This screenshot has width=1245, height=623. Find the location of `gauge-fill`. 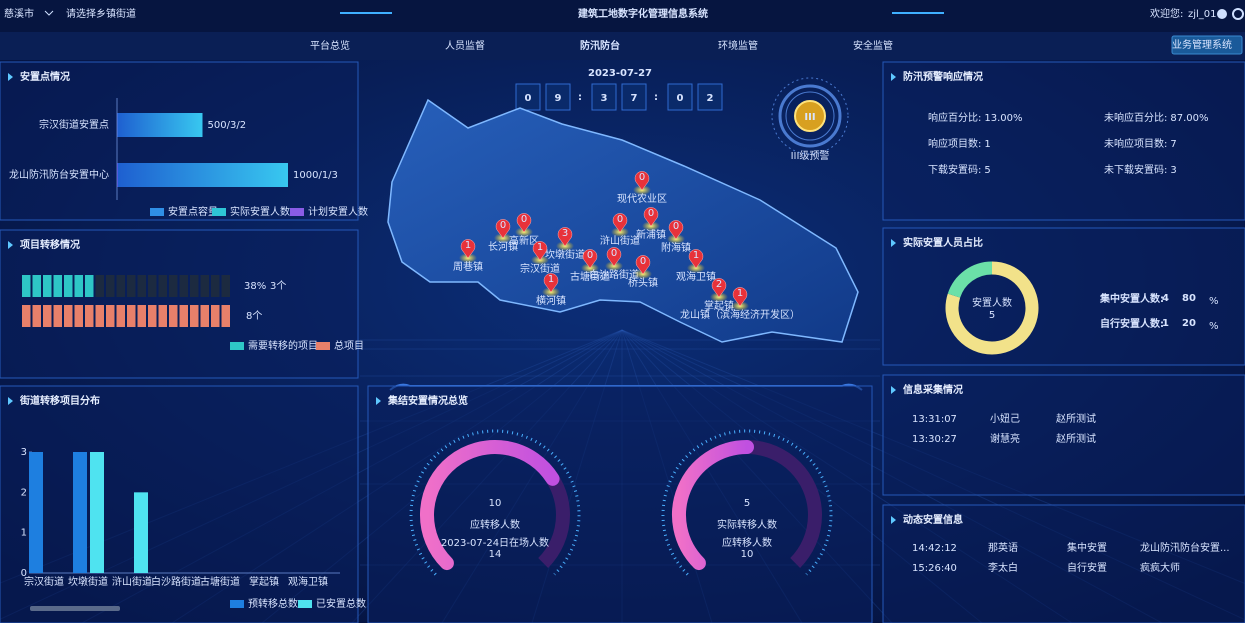

gauge-fill is located at coordinates (490, 505).